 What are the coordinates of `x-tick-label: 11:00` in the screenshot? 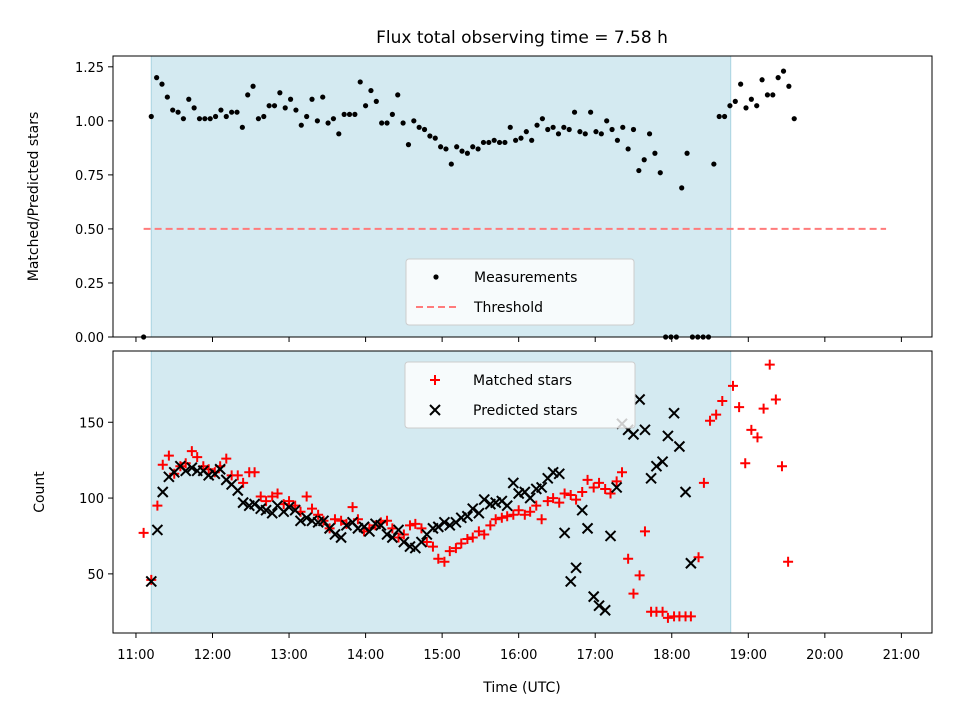 It's located at (135, 655).